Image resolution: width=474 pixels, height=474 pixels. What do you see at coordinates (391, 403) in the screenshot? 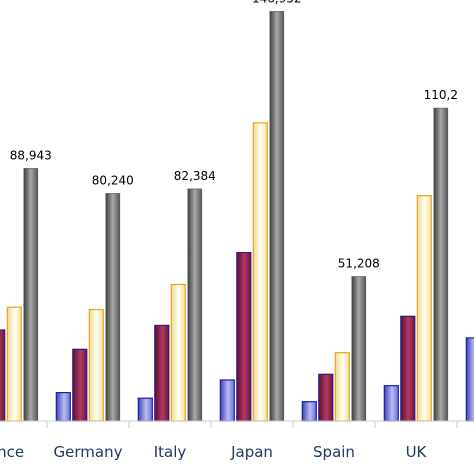
I see `bar-UK-s1` at bounding box center [391, 403].